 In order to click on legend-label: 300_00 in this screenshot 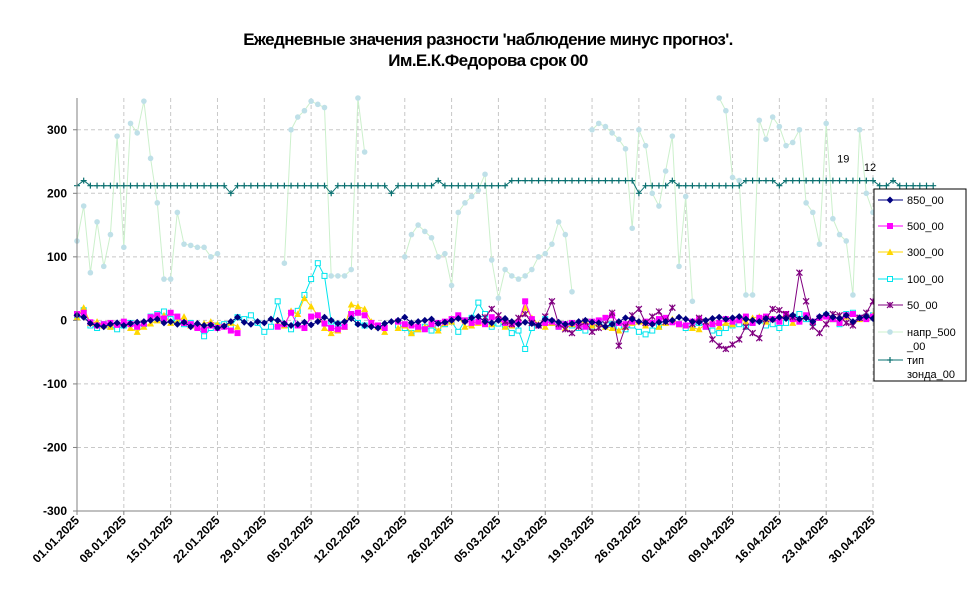, I will do `click(925, 253)`.